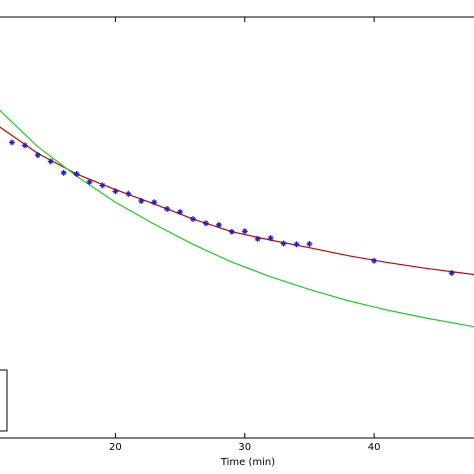  I want to click on x-tick-label: 30, so click(244, 447).